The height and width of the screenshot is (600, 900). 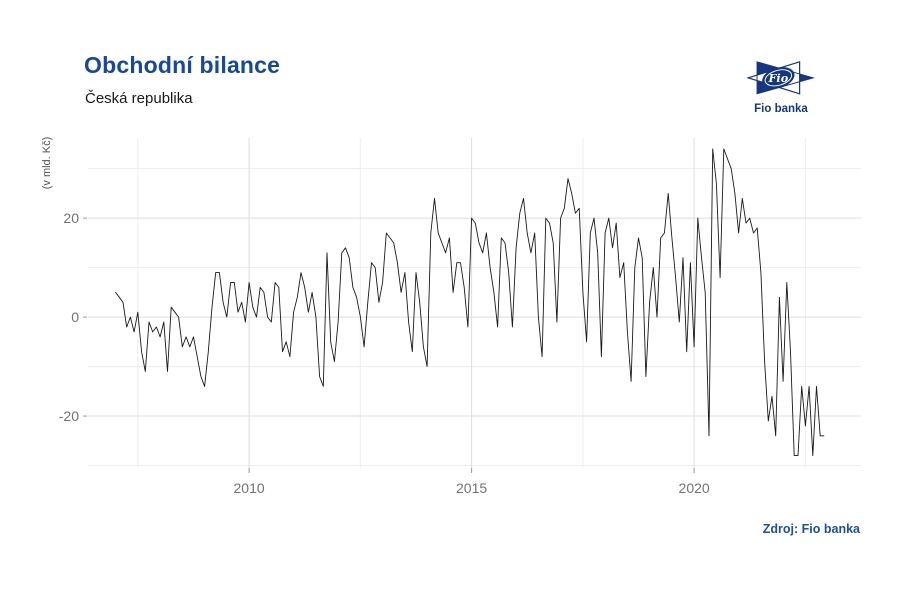 I want to click on source-note: Zdroj: Fio banka, so click(x=811, y=529).